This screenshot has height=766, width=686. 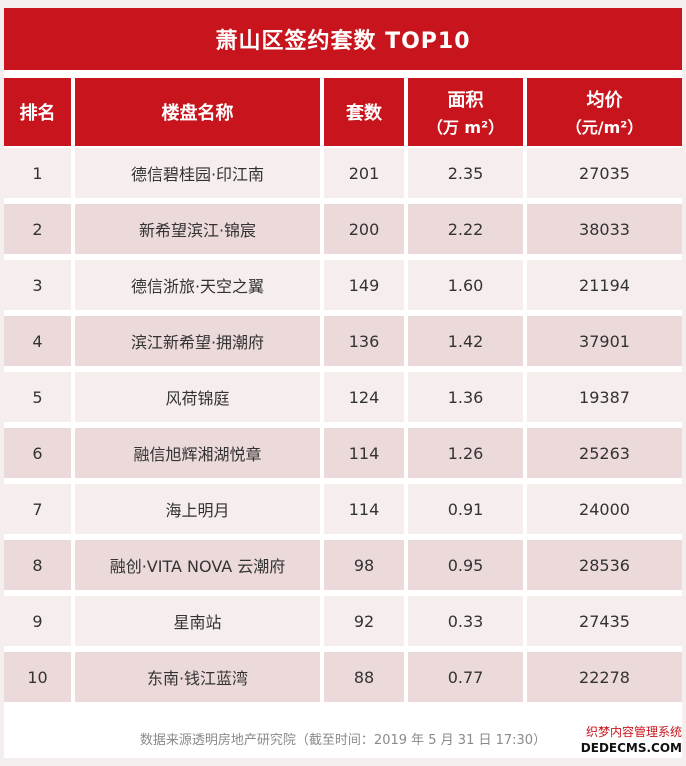 I want to click on area-cell: 0.33, so click(x=465, y=621).